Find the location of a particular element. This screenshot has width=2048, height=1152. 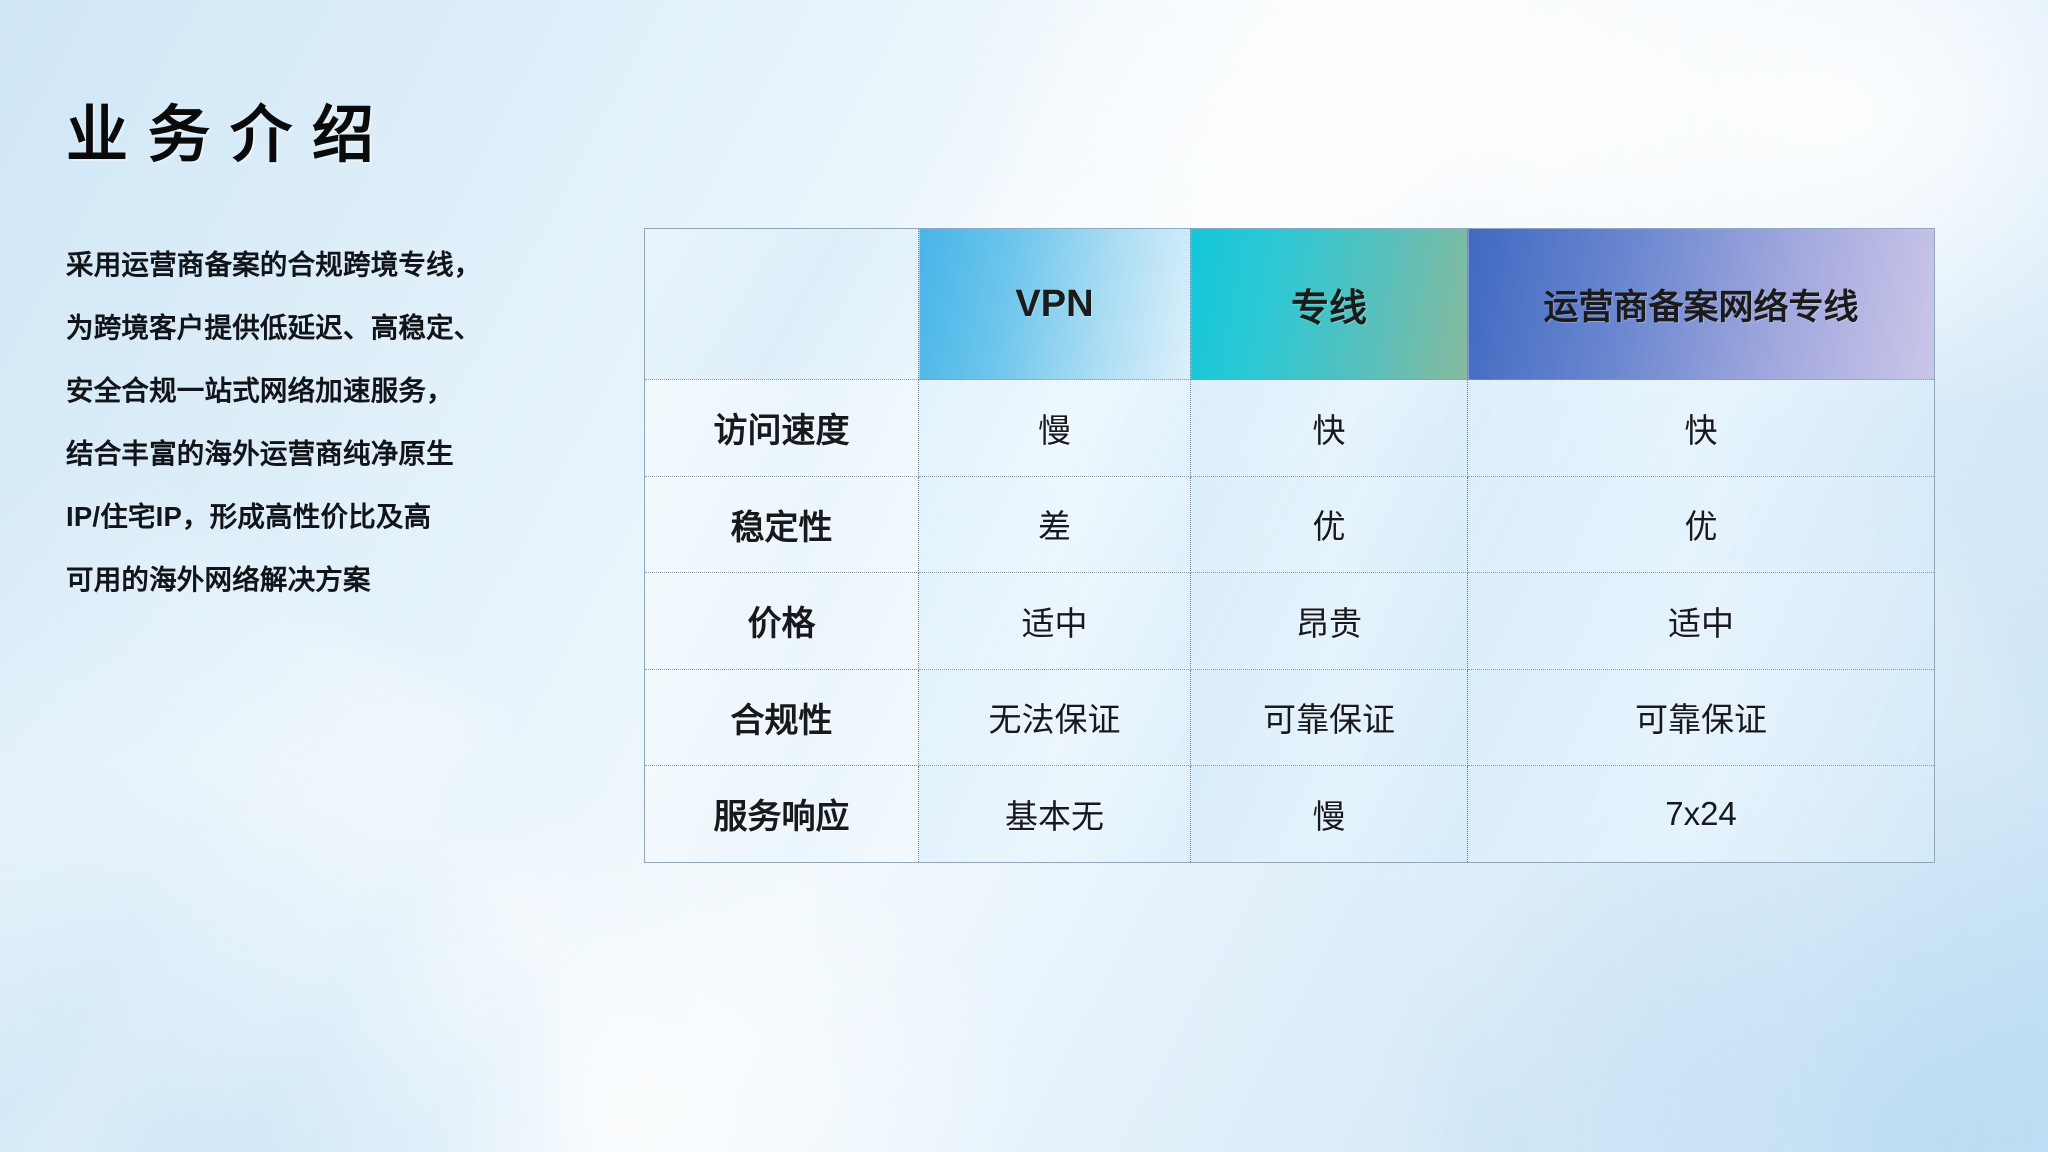

cell-vpn: 慢 is located at coordinates (1054, 428).